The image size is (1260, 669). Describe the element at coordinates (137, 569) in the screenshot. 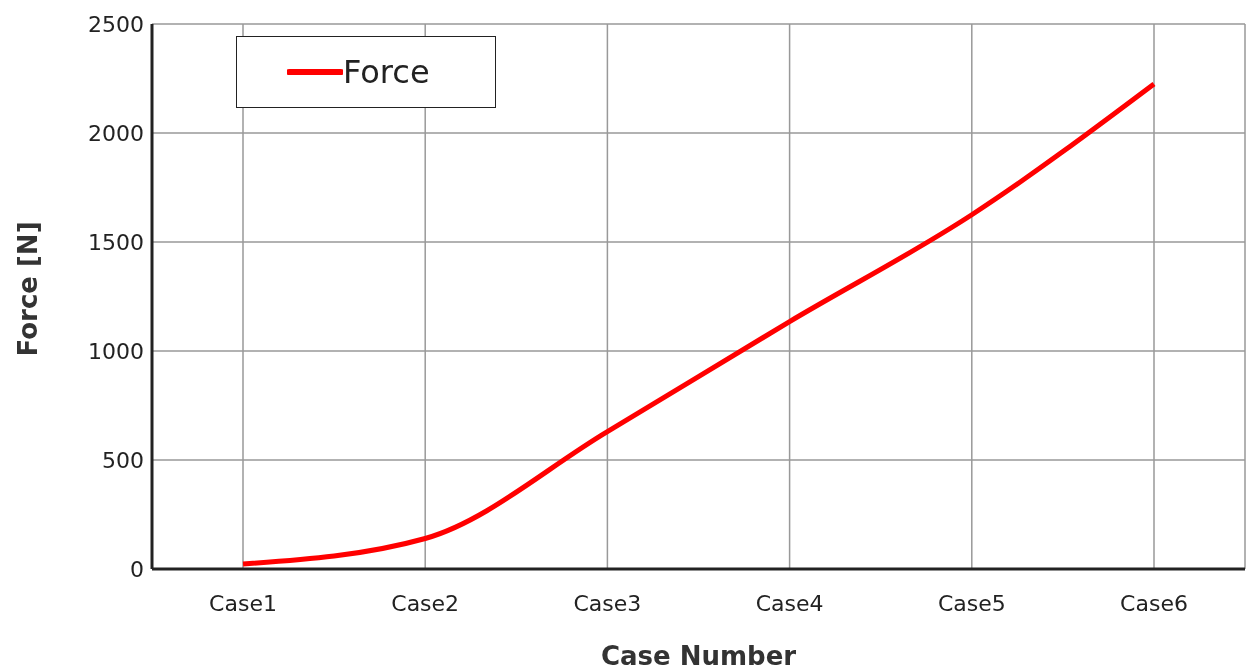

I see `y-tick-label: 0` at that location.